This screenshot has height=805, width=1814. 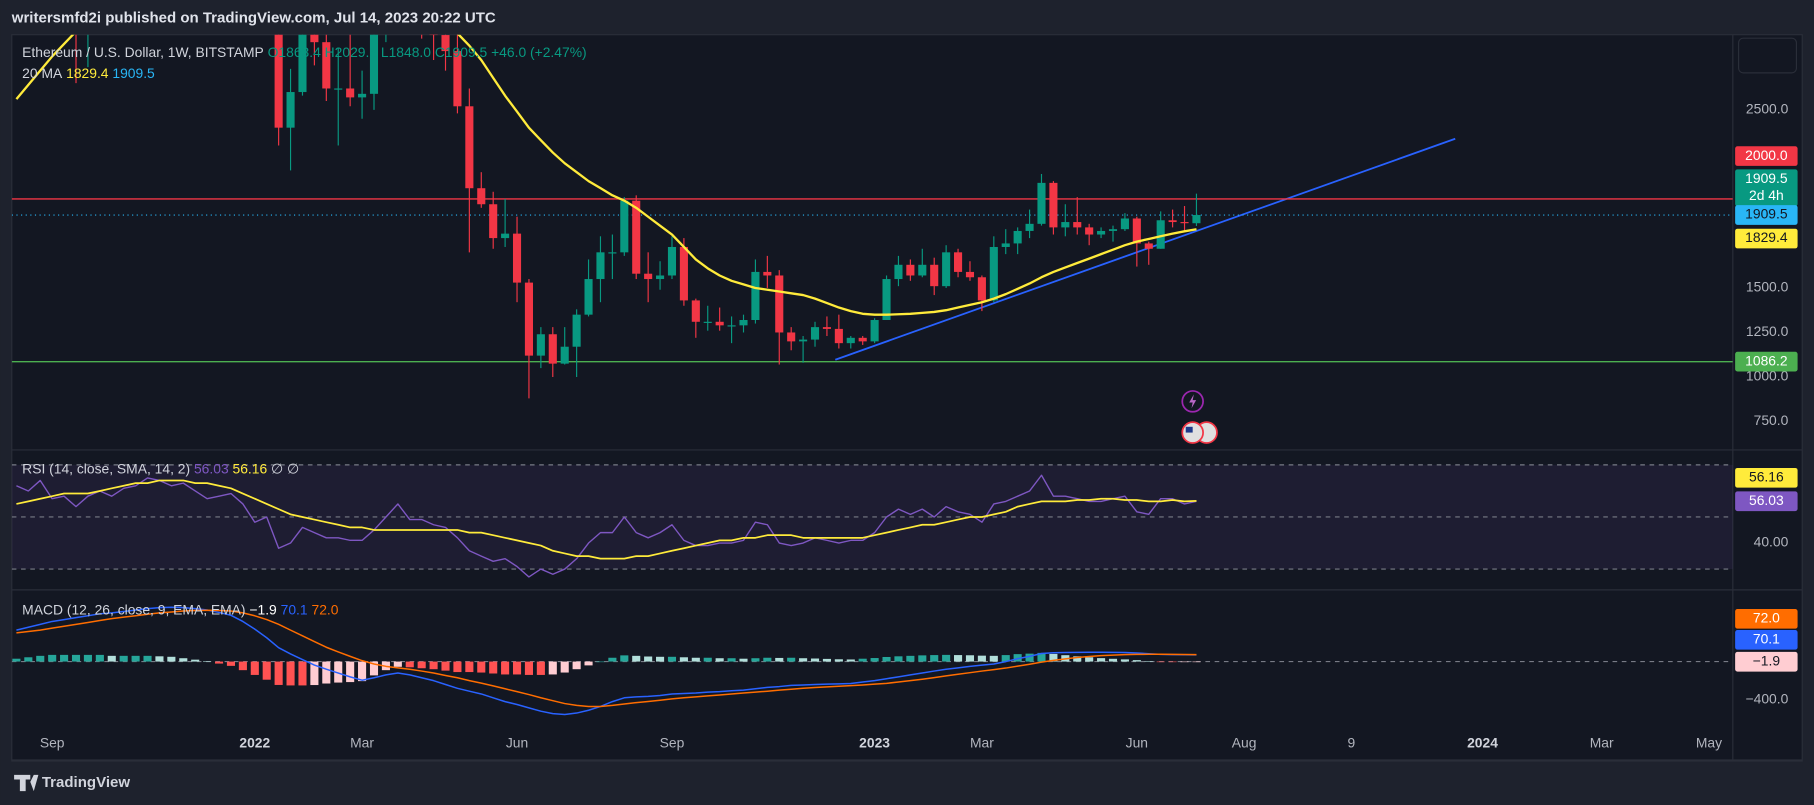 I want to click on y-tick-label: 750.0, so click(x=1771, y=420).